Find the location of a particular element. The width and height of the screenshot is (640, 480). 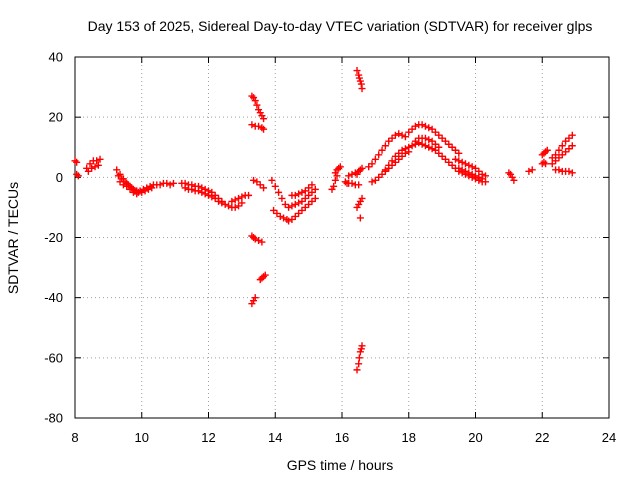

series-U is located at coordinates (302, 190).